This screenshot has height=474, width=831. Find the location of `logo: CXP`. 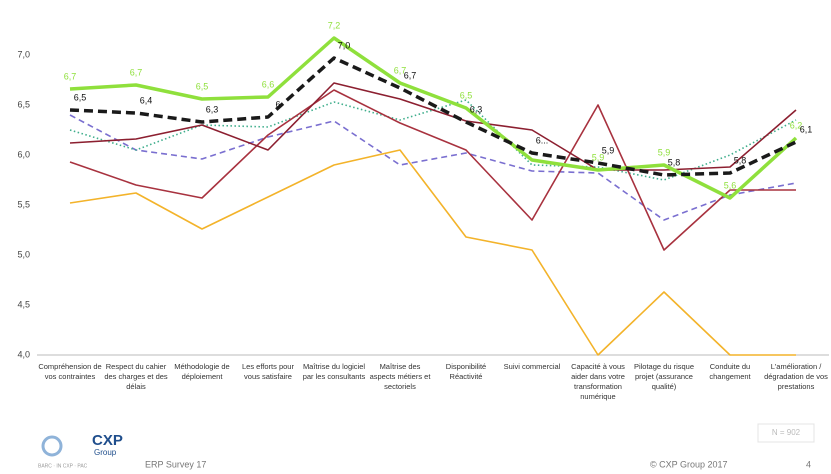

logo: CXP is located at coordinates (107, 440).